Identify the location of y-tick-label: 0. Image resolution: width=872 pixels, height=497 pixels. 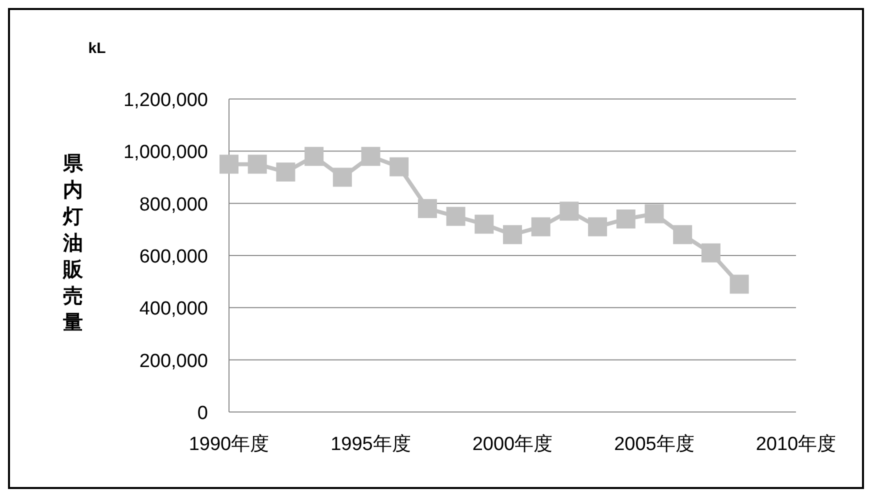
(202, 413).